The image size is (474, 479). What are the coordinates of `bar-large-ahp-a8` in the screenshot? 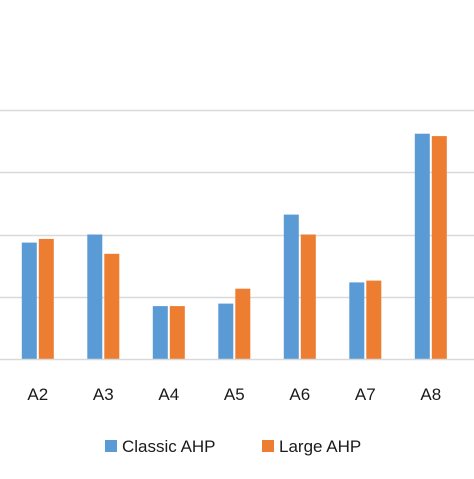 It's located at (439, 247).